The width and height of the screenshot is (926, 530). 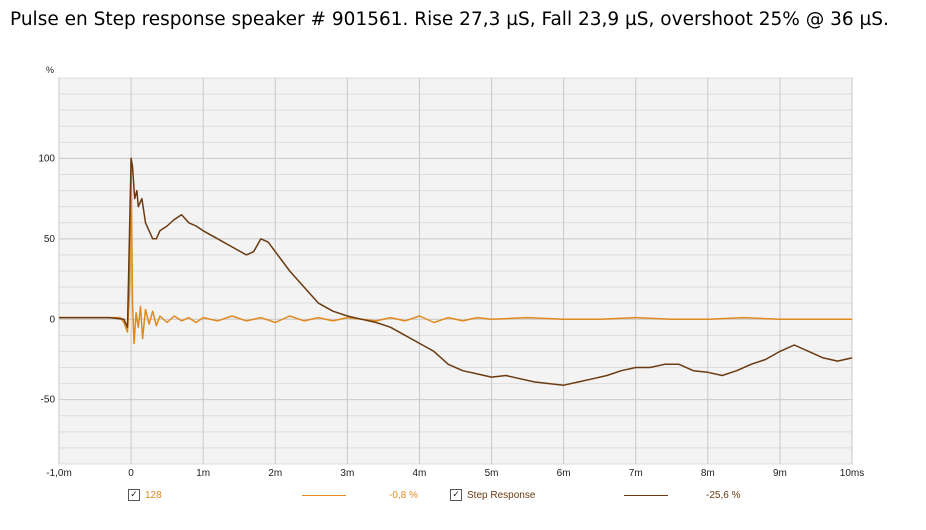 I want to click on y-axis-label: %, so click(x=50, y=70).